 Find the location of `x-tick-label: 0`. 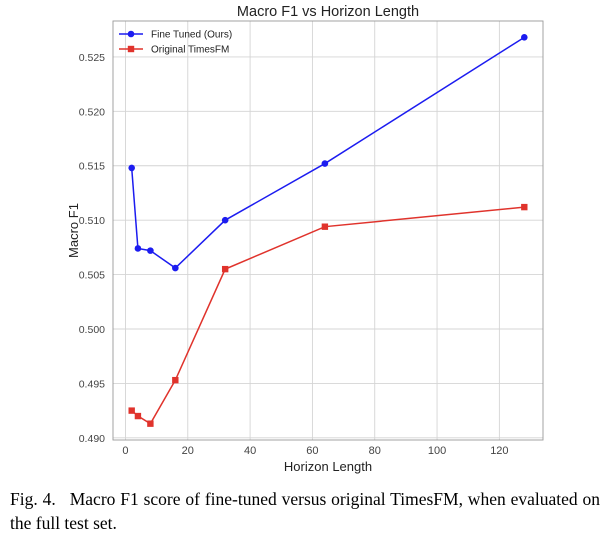

x-tick-label: 0 is located at coordinates (125, 451).